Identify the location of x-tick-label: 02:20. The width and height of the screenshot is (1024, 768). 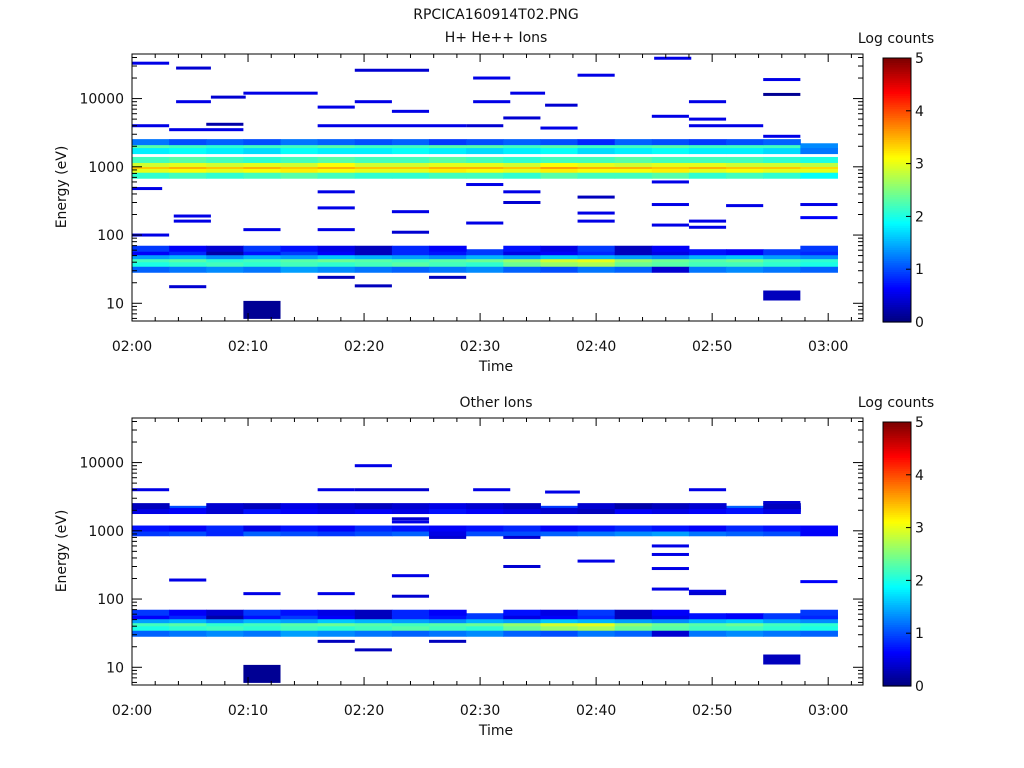
(364, 711).